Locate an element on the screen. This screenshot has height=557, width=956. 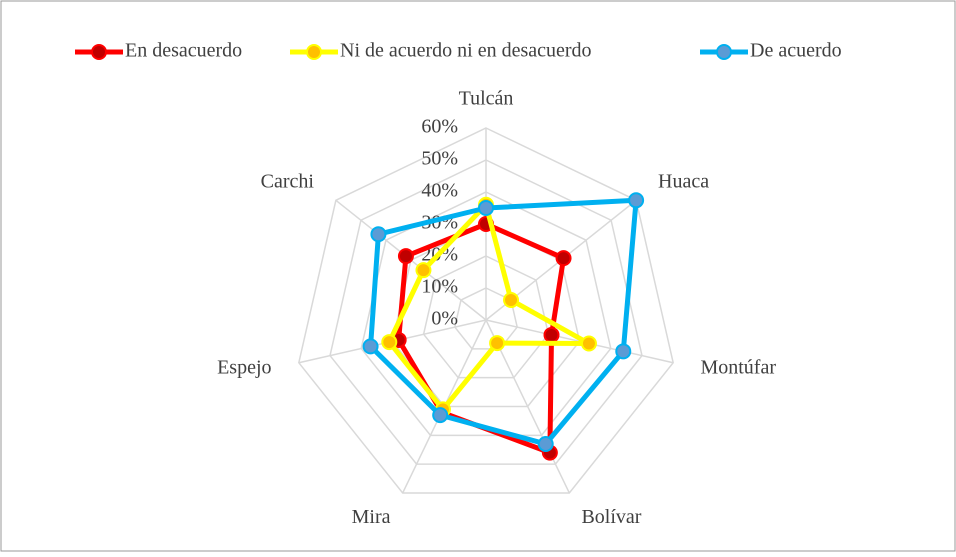
legend-label: Ni de acuerdo ni en desacuerdo is located at coordinates (466, 51).